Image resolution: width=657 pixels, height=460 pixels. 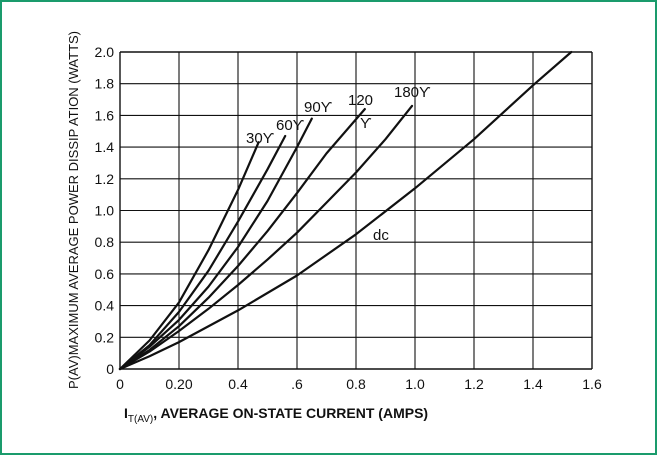 What do you see at coordinates (318, 107) in the screenshot?
I see `series-label-90: 90ϒ` at bounding box center [318, 107].